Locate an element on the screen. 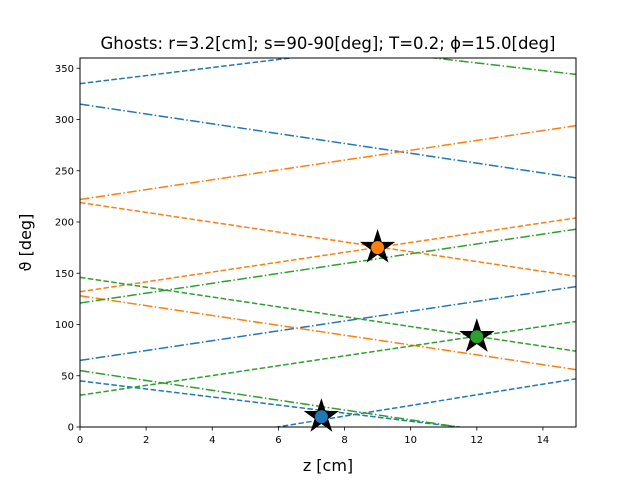 Image resolution: width=640 pixels, height=480 pixels. x-tick-label: 4 is located at coordinates (212, 440).